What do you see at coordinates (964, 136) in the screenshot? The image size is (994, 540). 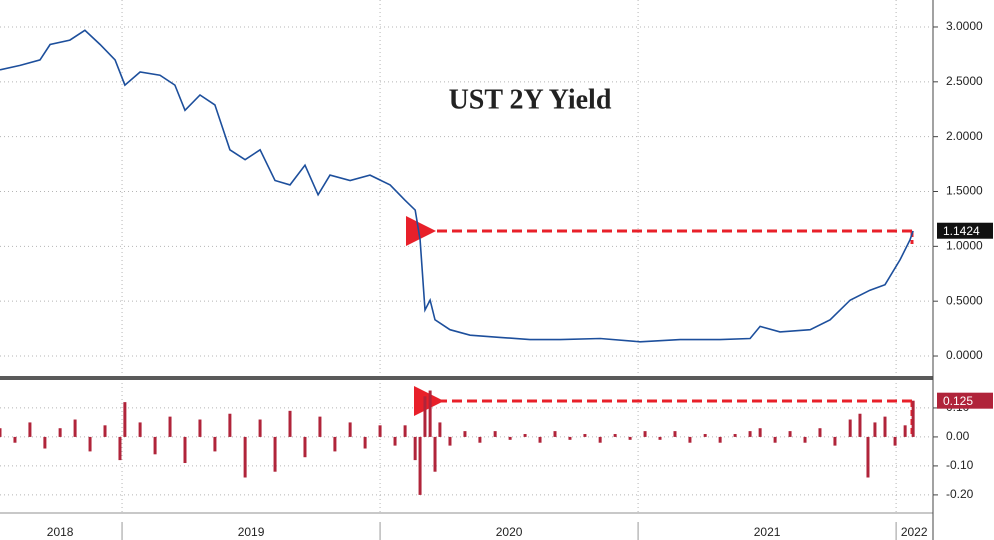 I see `y-tick-label: 2.0000` at bounding box center [964, 136].